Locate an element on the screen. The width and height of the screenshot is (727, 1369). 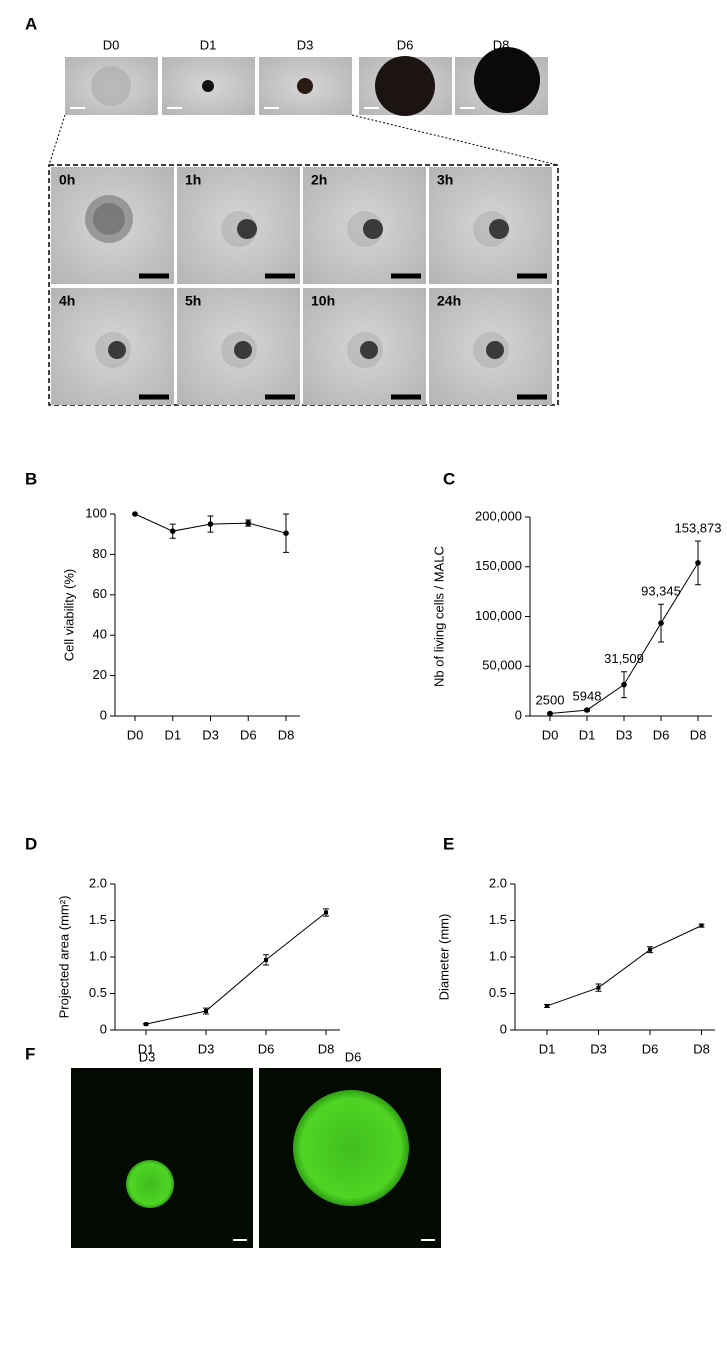
data-label: 2500 is located at coordinates (550, 699).